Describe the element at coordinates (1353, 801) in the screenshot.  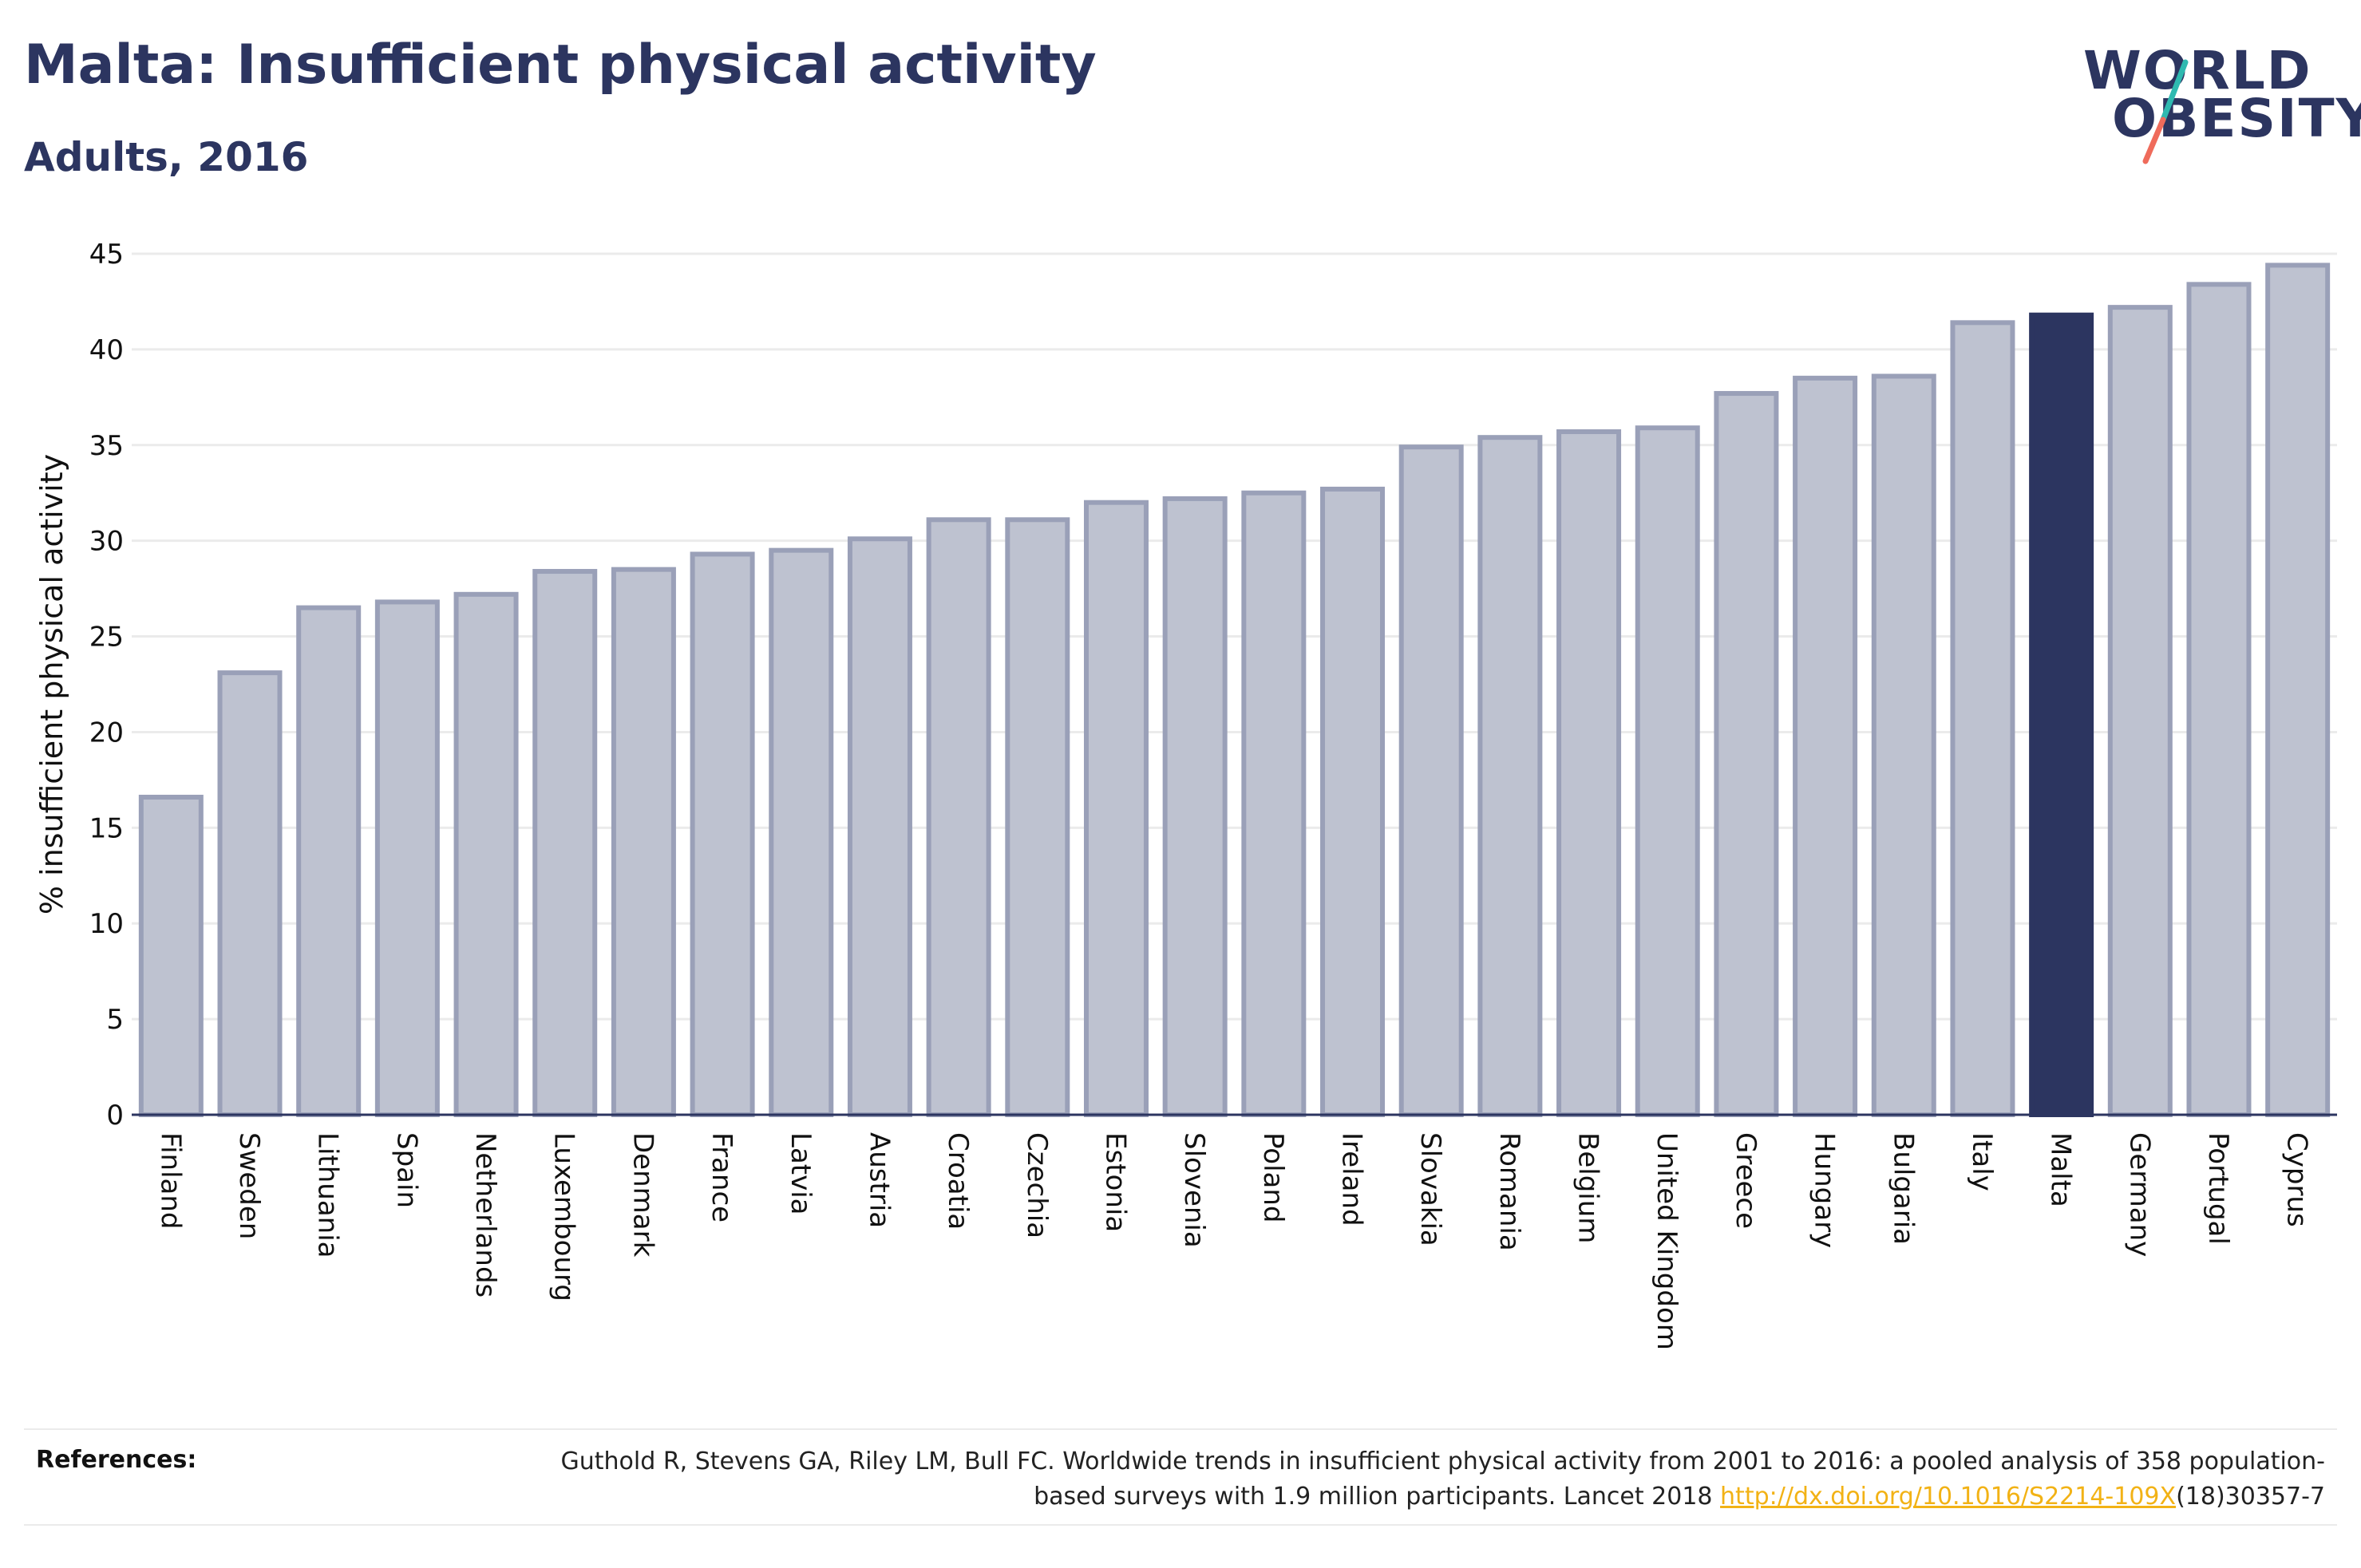
I see `bar-ireland` at that location.